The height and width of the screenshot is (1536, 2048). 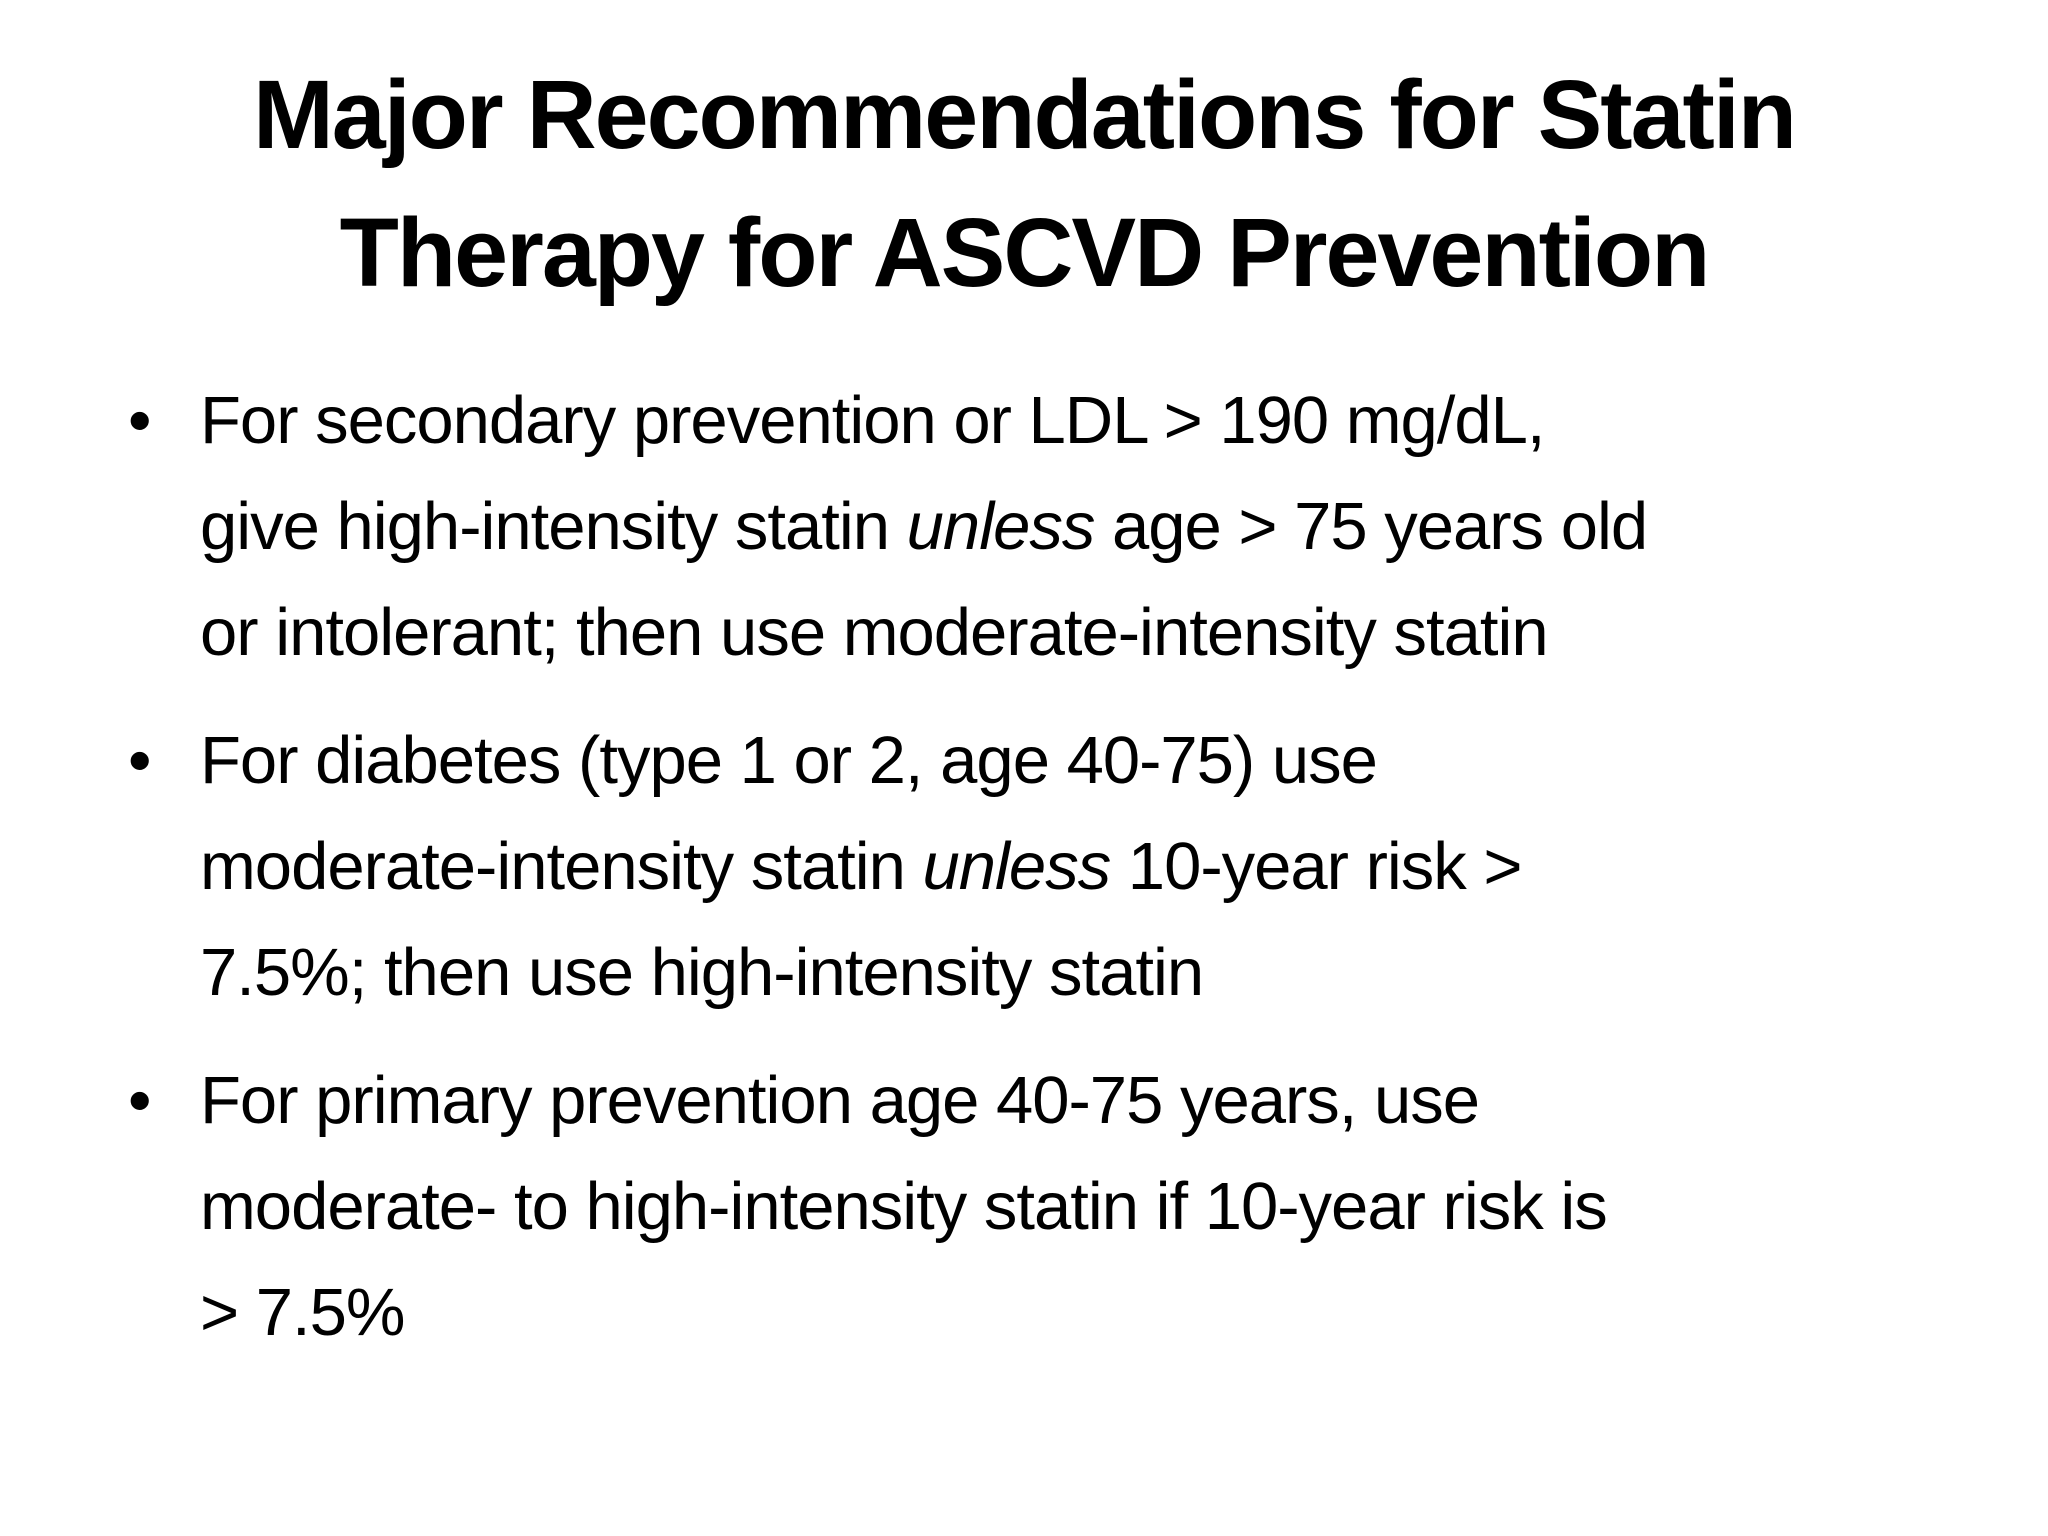 I want to click on text-run: give high-intensity statin, so click(x=553, y=526).